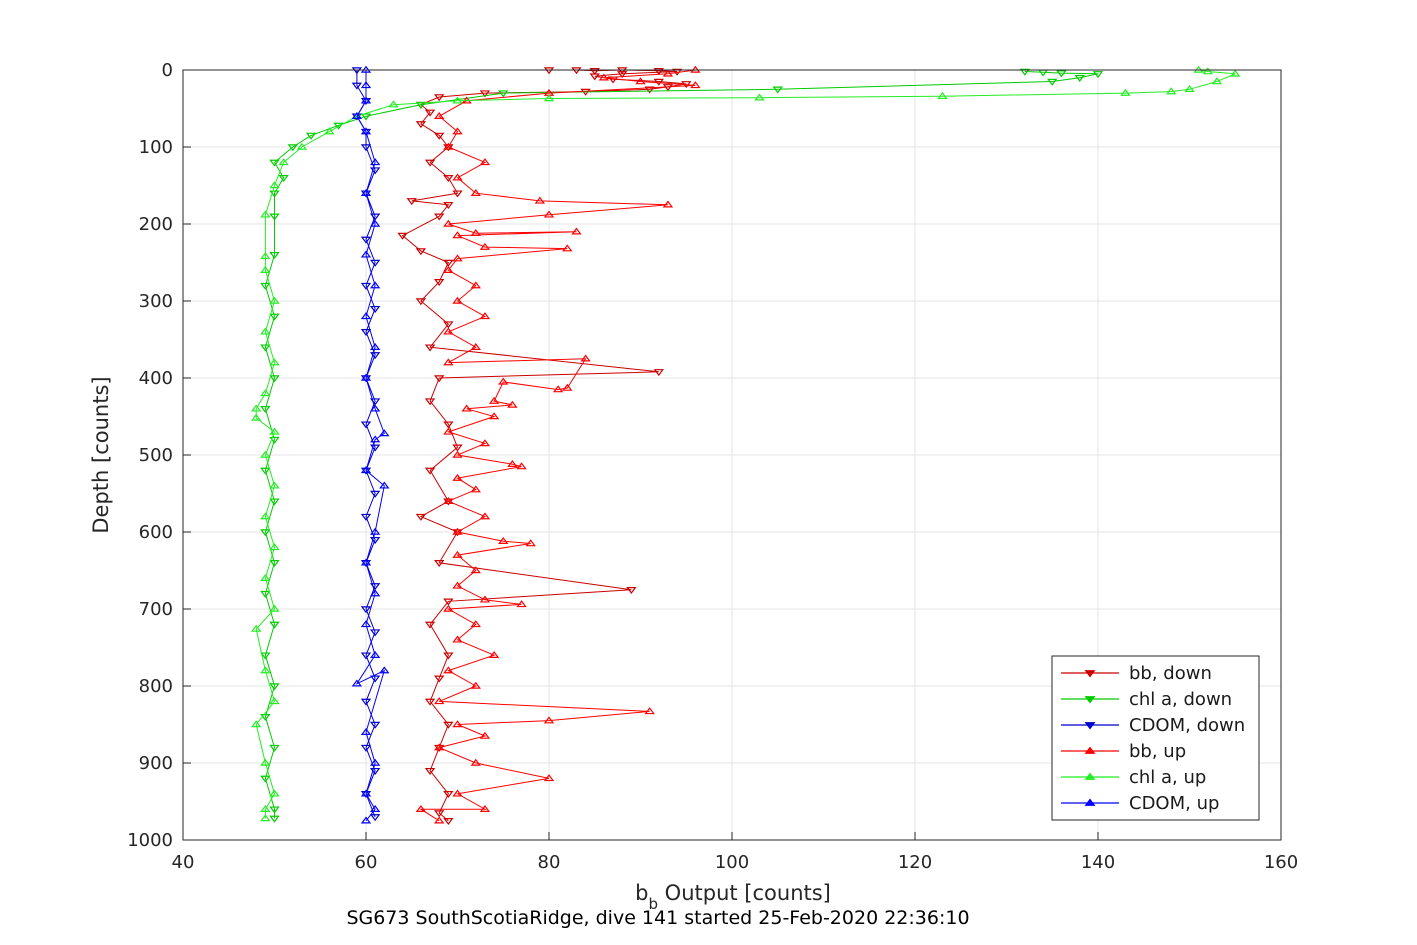 The width and height of the screenshot is (1417, 945). I want to click on x-tick-label: 80, so click(549, 862).